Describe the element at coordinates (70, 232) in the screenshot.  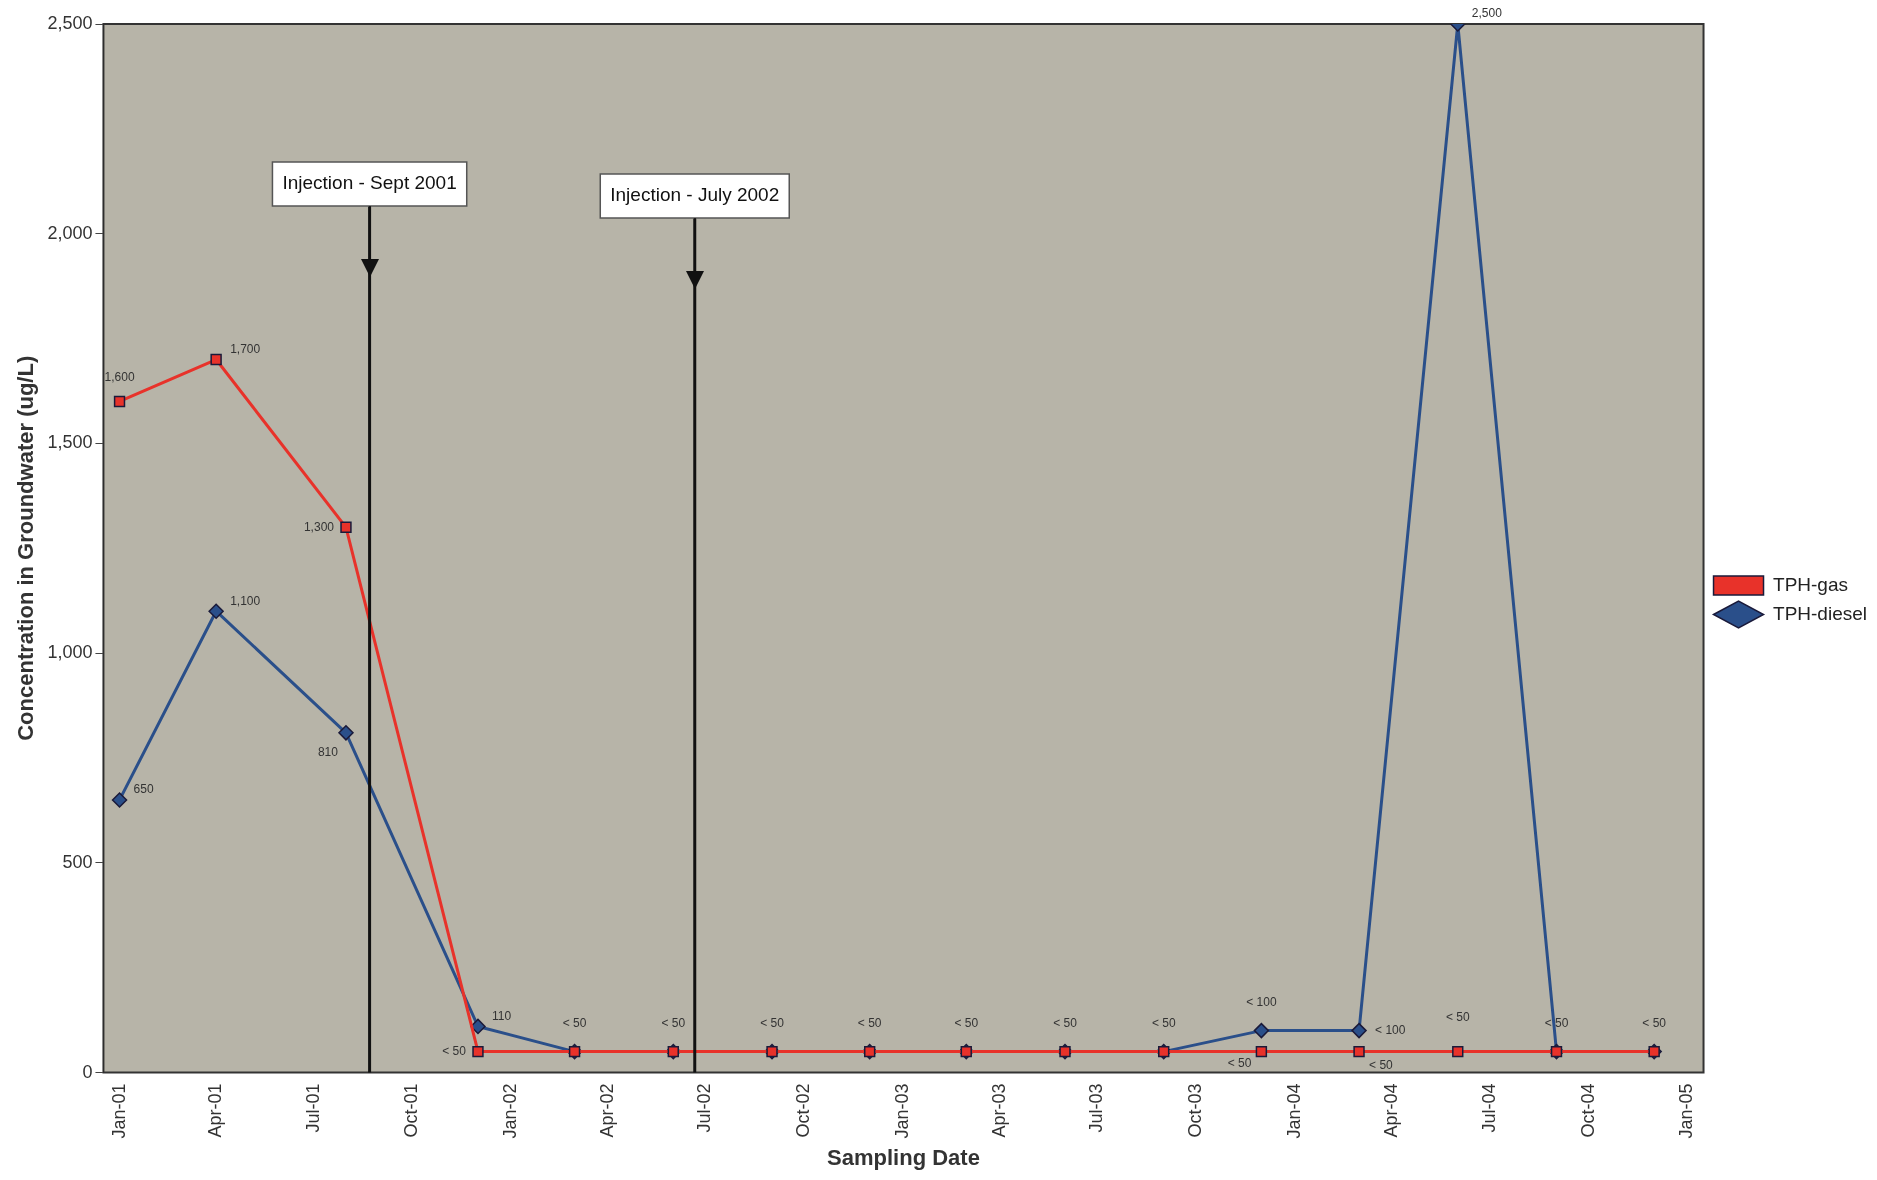
I see `y-tick-label: 2,000` at that location.